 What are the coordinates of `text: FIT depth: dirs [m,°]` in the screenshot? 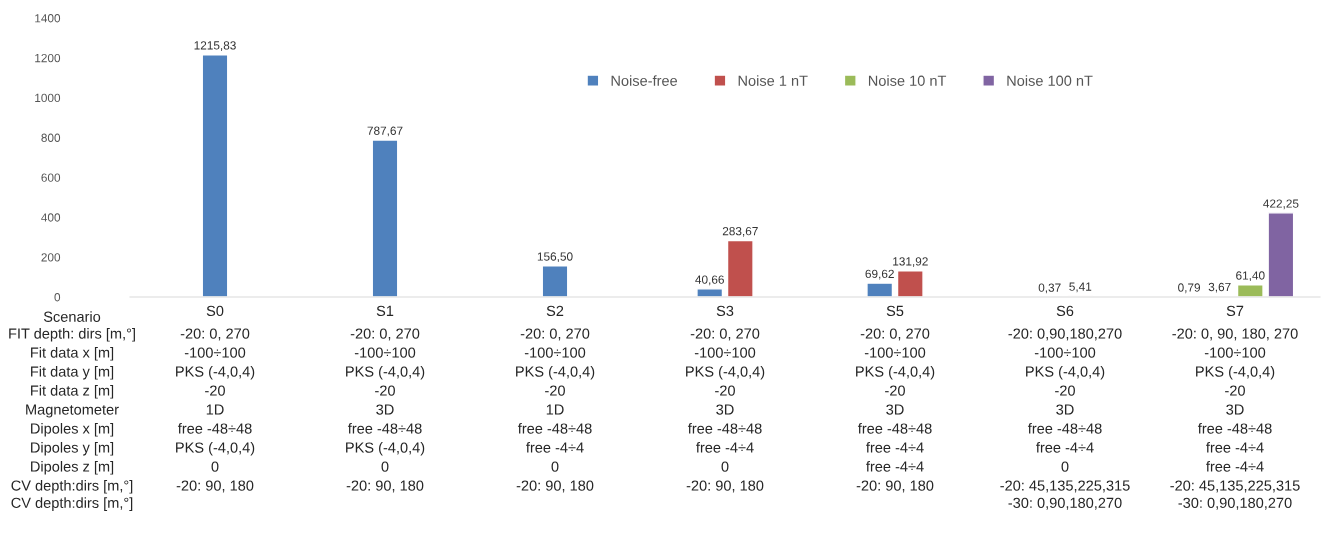 It's located at (72, 335).